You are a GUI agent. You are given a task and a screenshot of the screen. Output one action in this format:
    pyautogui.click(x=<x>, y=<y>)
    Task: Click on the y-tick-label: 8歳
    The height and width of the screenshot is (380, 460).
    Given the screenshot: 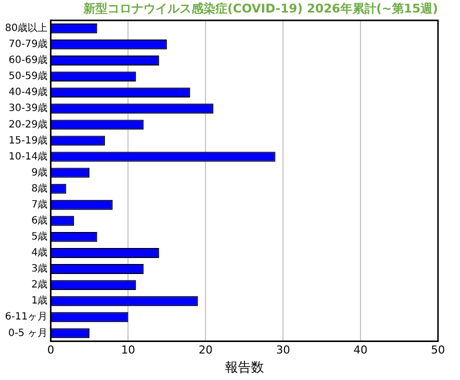 What is the action you would take?
    pyautogui.click(x=39, y=188)
    